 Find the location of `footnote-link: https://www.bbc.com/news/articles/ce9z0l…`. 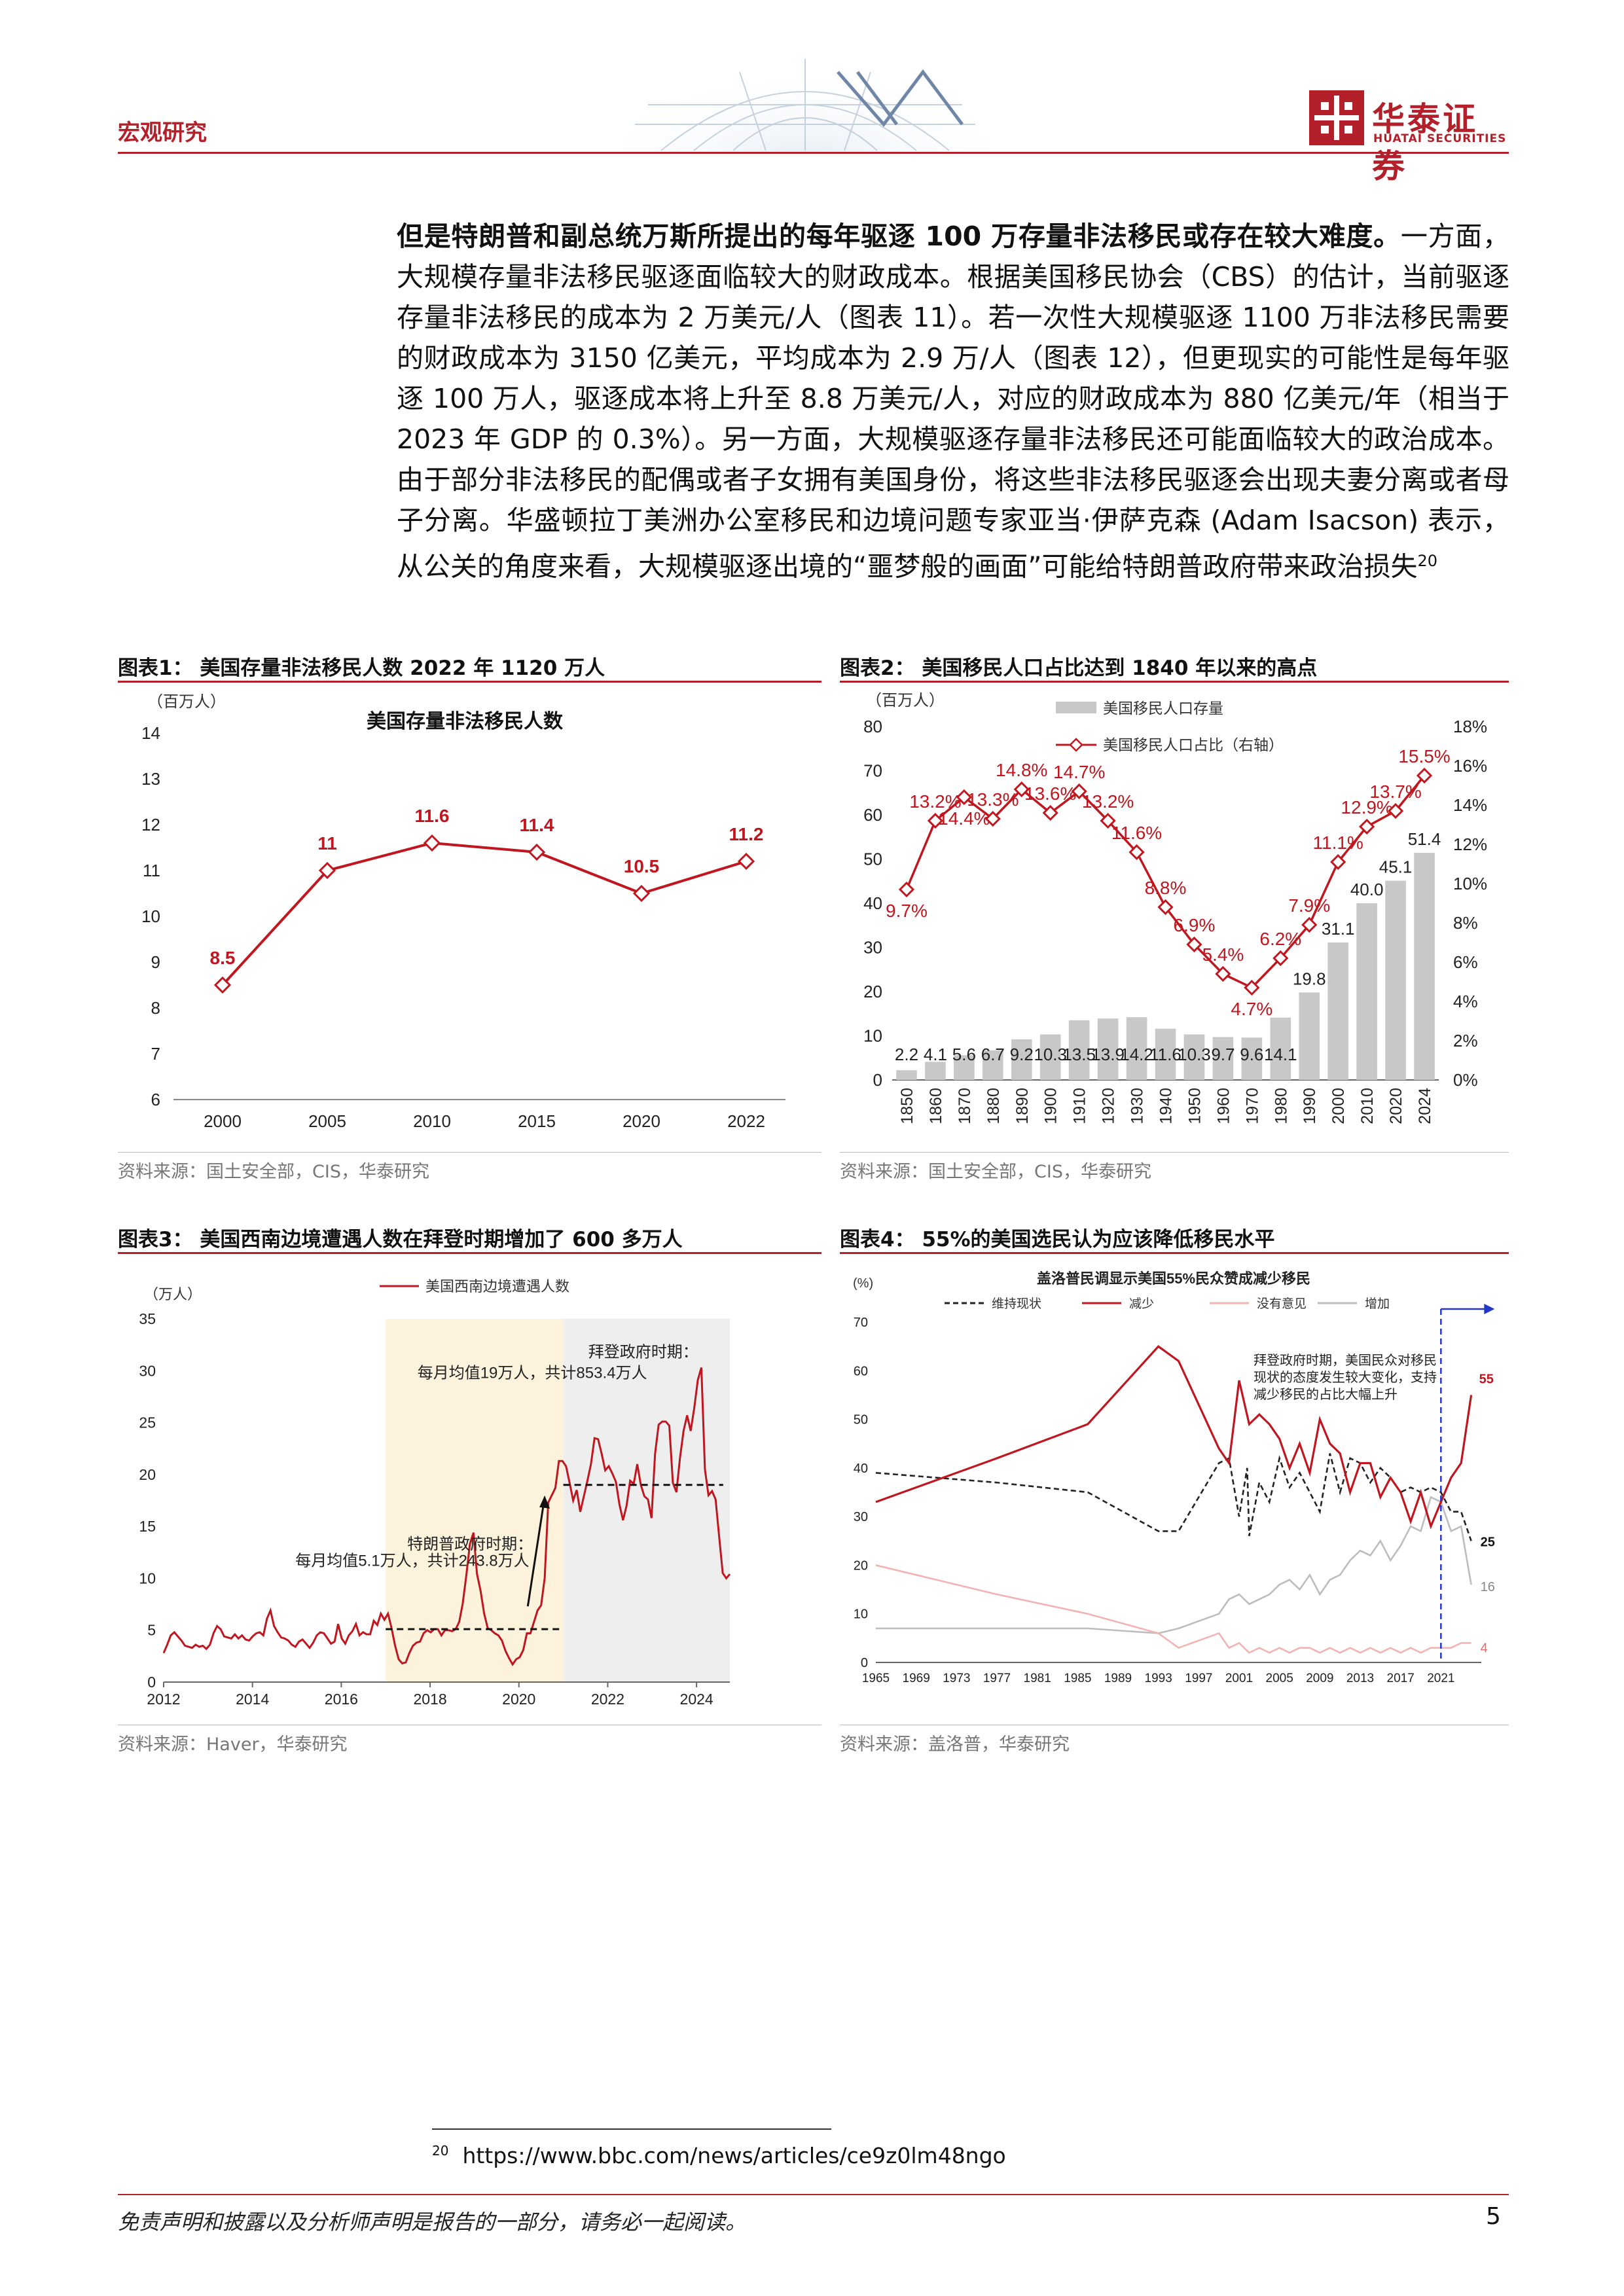

footnote-link: https://www.bbc.com/news/articles/ce9z0l… is located at coordinates (734, 2155).